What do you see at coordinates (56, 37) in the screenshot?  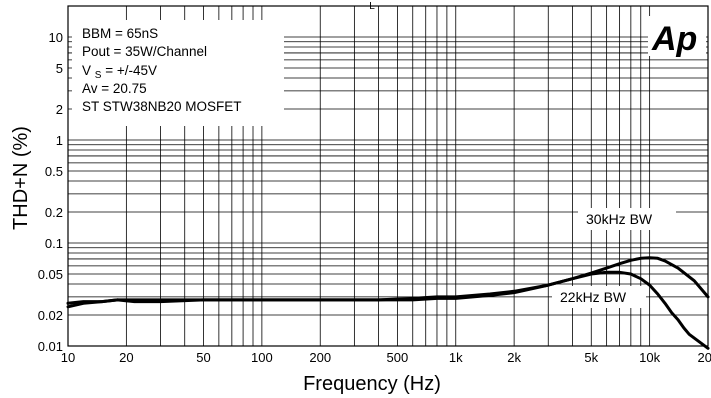 I see `y-tick-label: 10` at bounding box center [56, 37].